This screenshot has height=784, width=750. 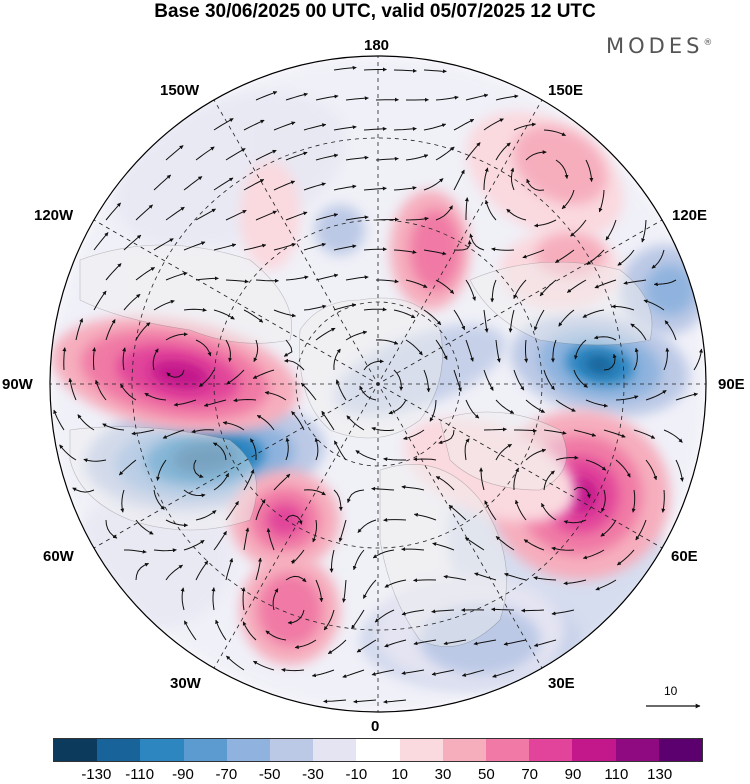 I want to click on colorbar-tick-label: 70, so click(x=529, y=774).